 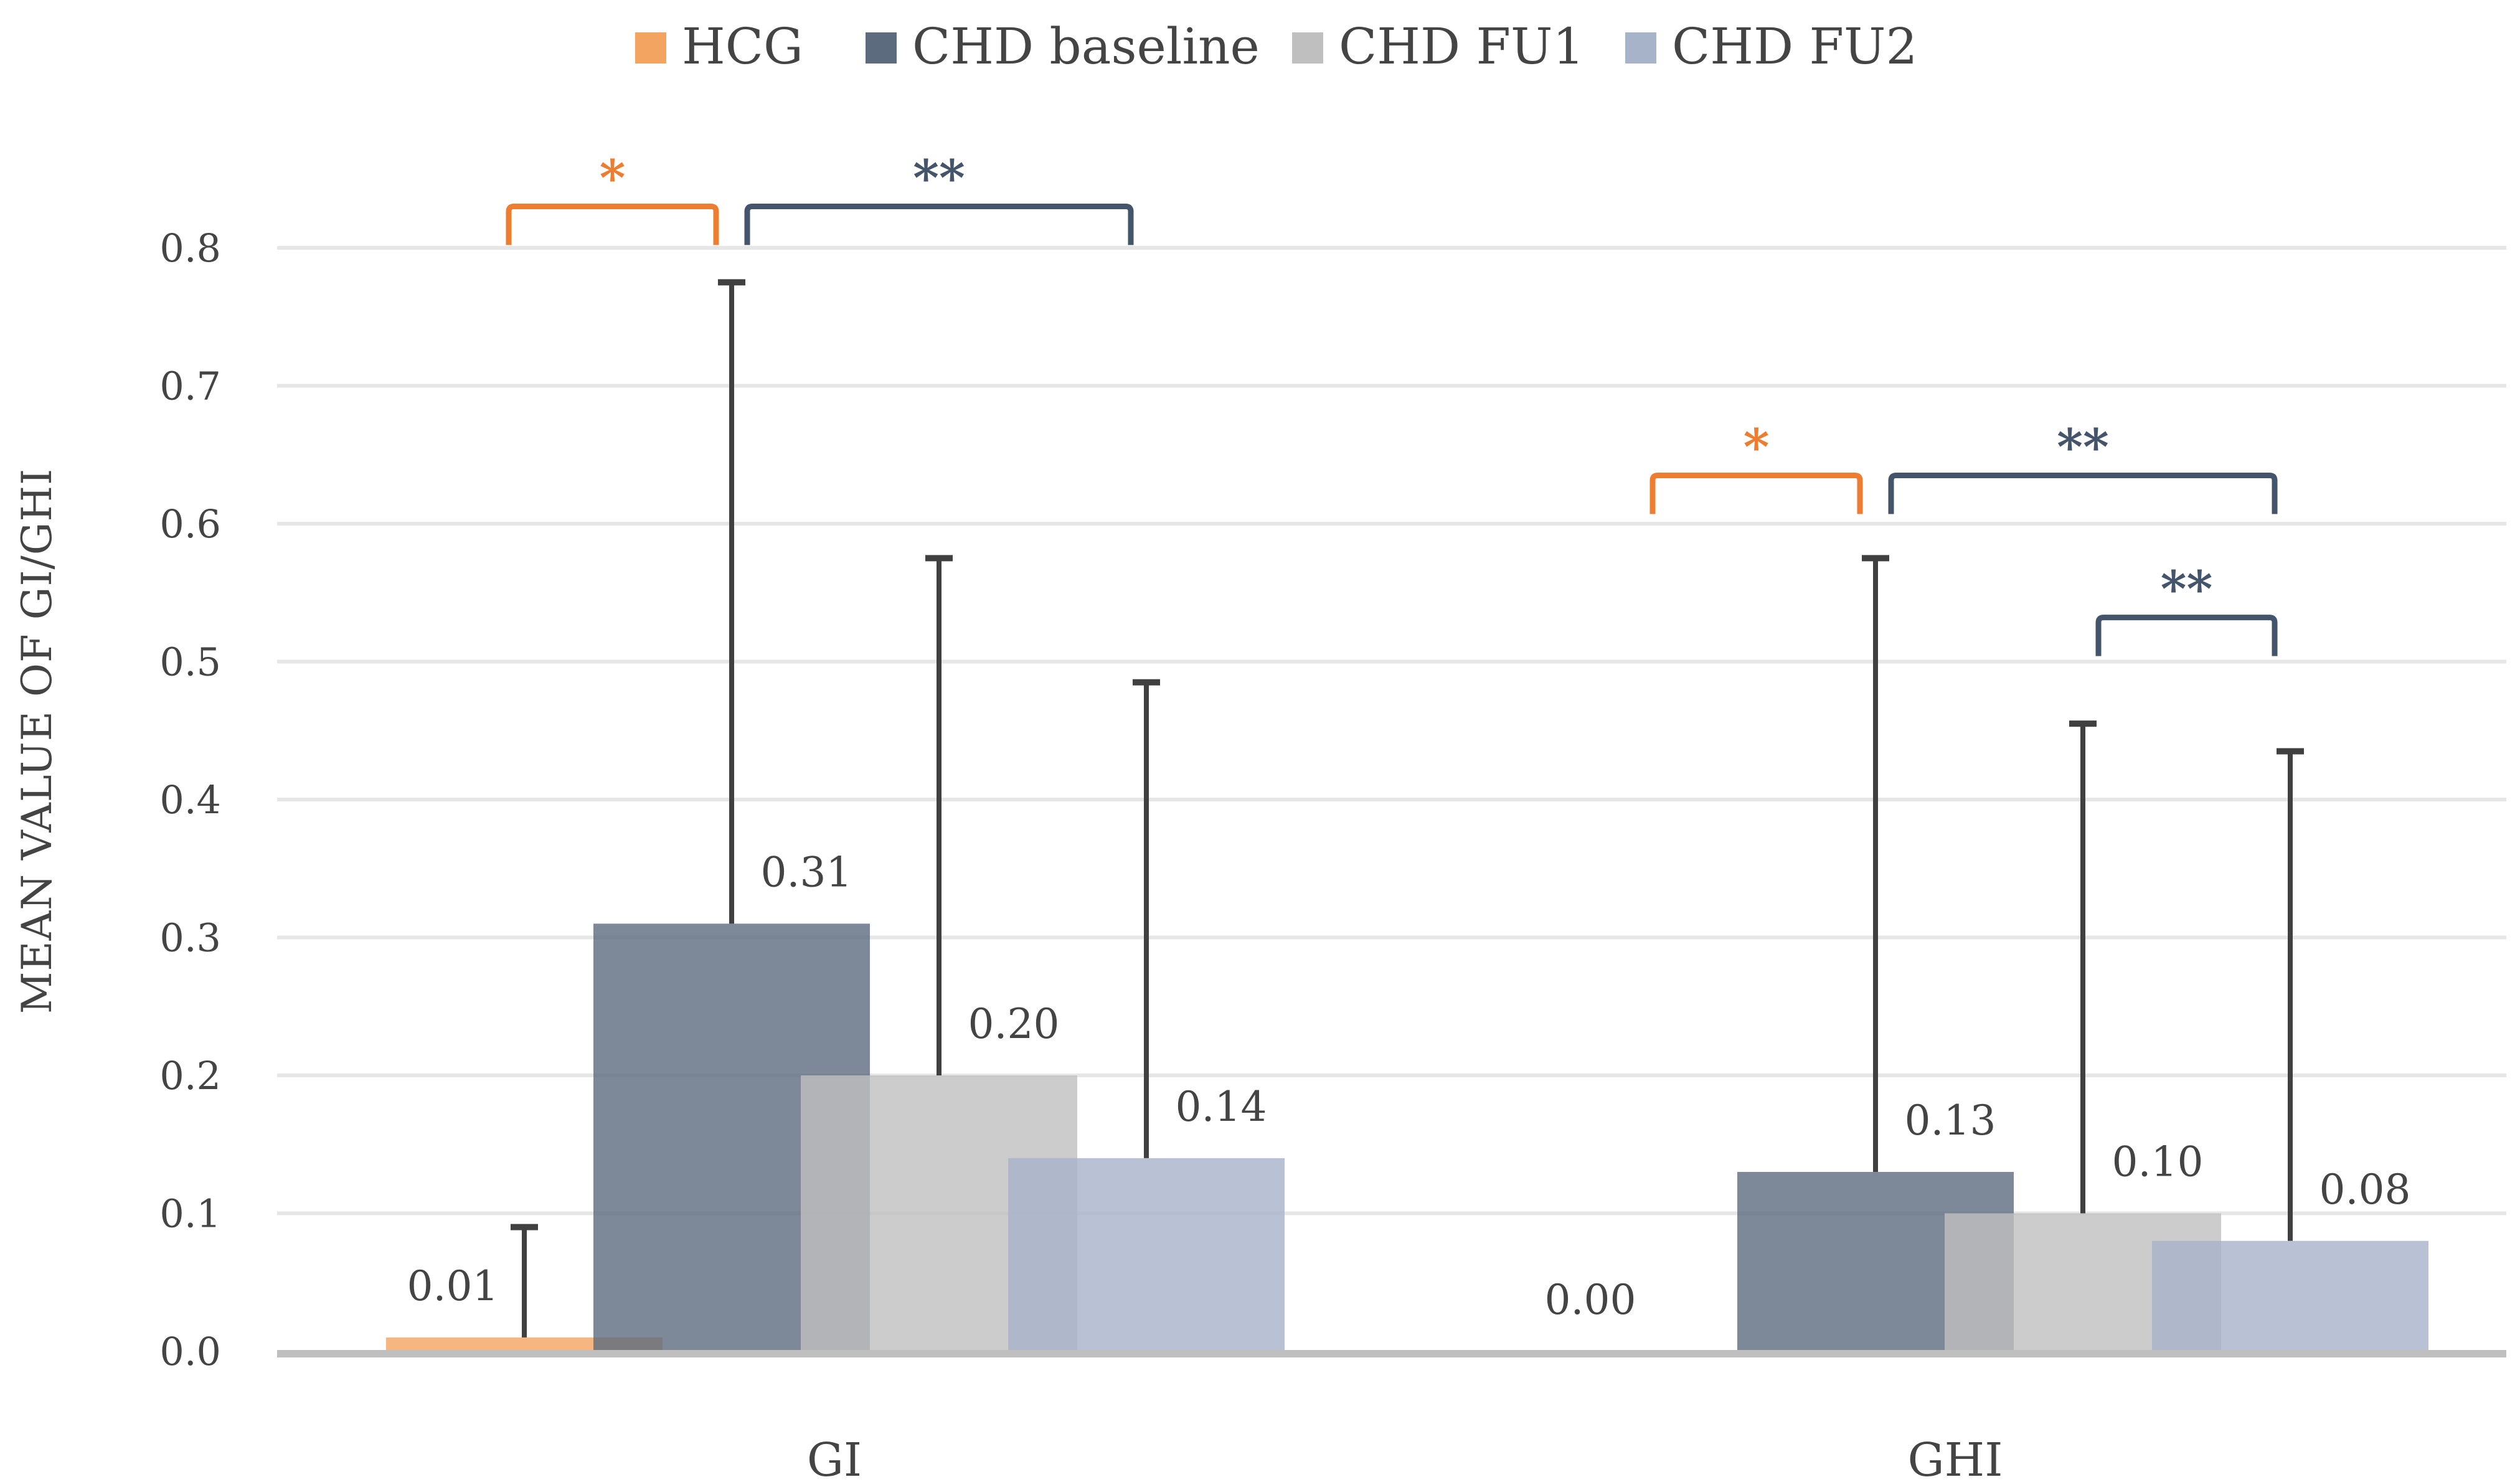 What do you see at coordinates (1955, 1457) in the screenshot?
I see `x-category-label-ghi: GHI` at bounding box center [1955, 1457].